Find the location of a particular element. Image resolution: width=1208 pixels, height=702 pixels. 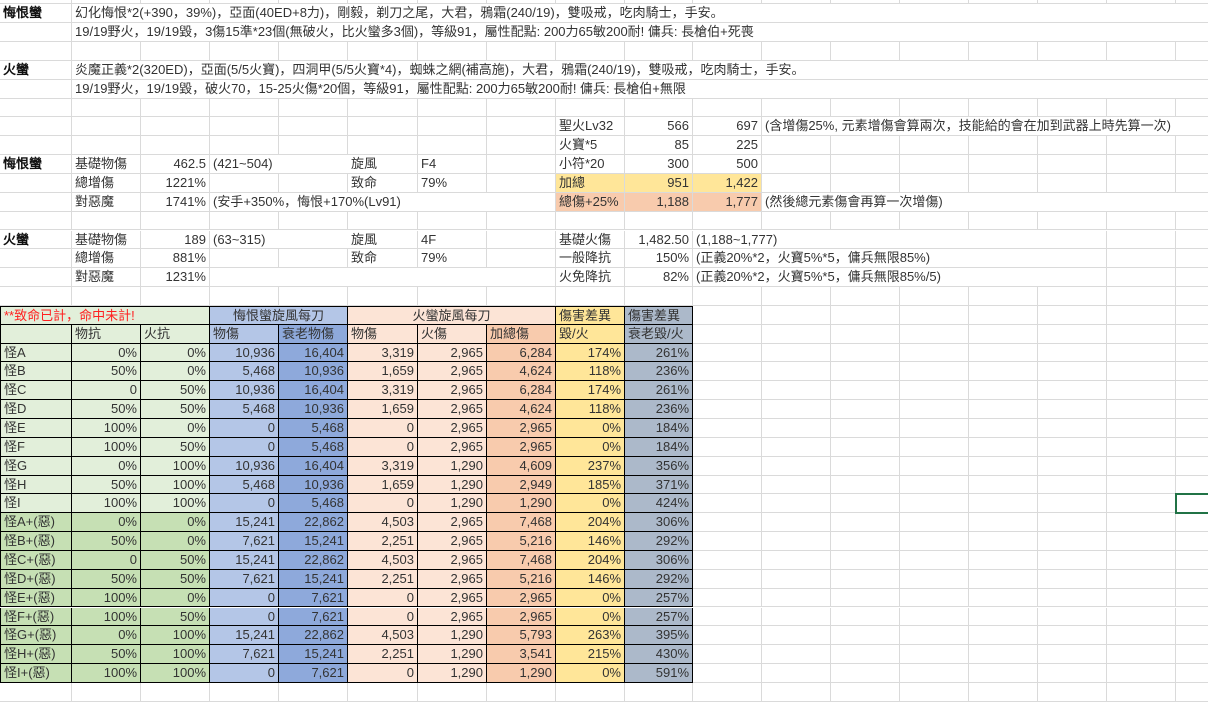

table-row-label: 怪A+(惡) is located at coordinates (36, 523).